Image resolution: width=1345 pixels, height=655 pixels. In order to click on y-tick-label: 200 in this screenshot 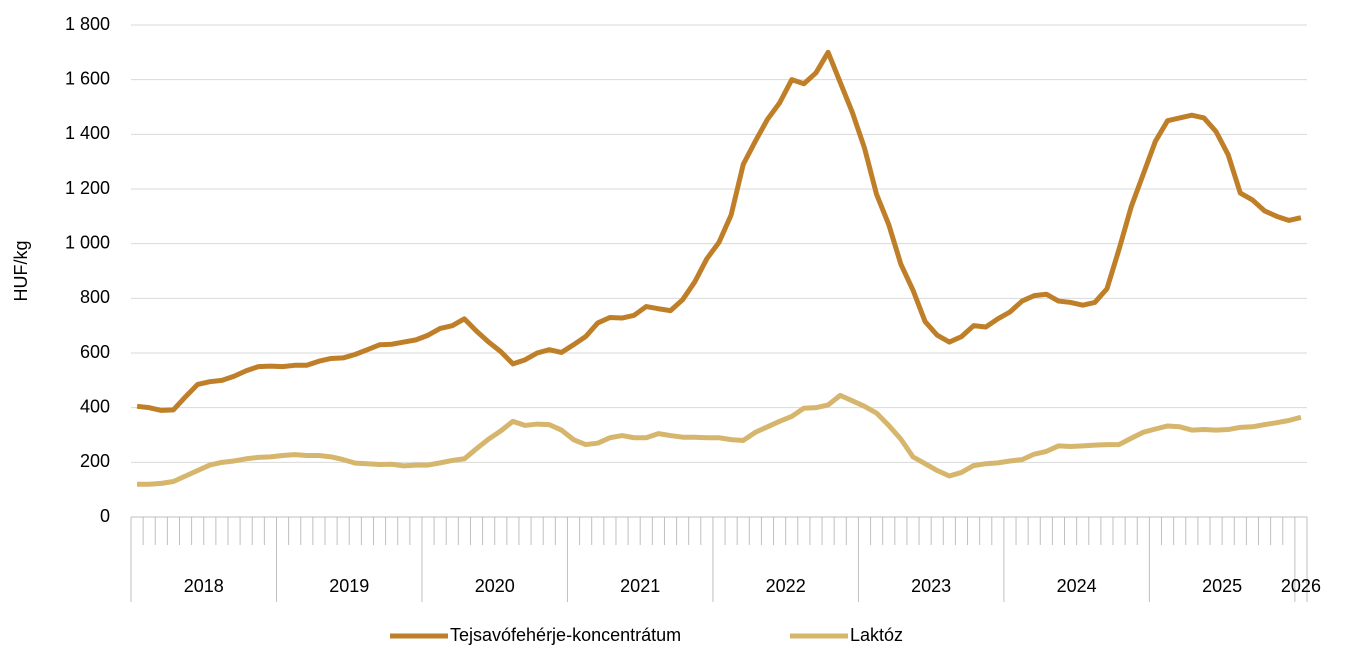, I will do `click(95, 461)`.